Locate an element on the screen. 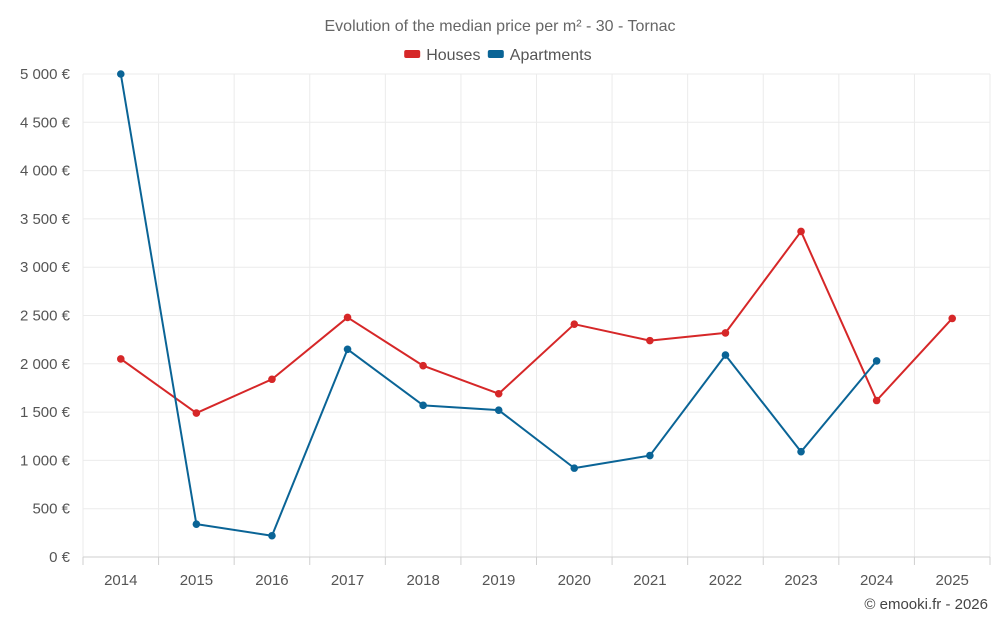 This screenshot has height=625, width=1000. x-tick-label: 2019 is located at coordinates (498, 580).